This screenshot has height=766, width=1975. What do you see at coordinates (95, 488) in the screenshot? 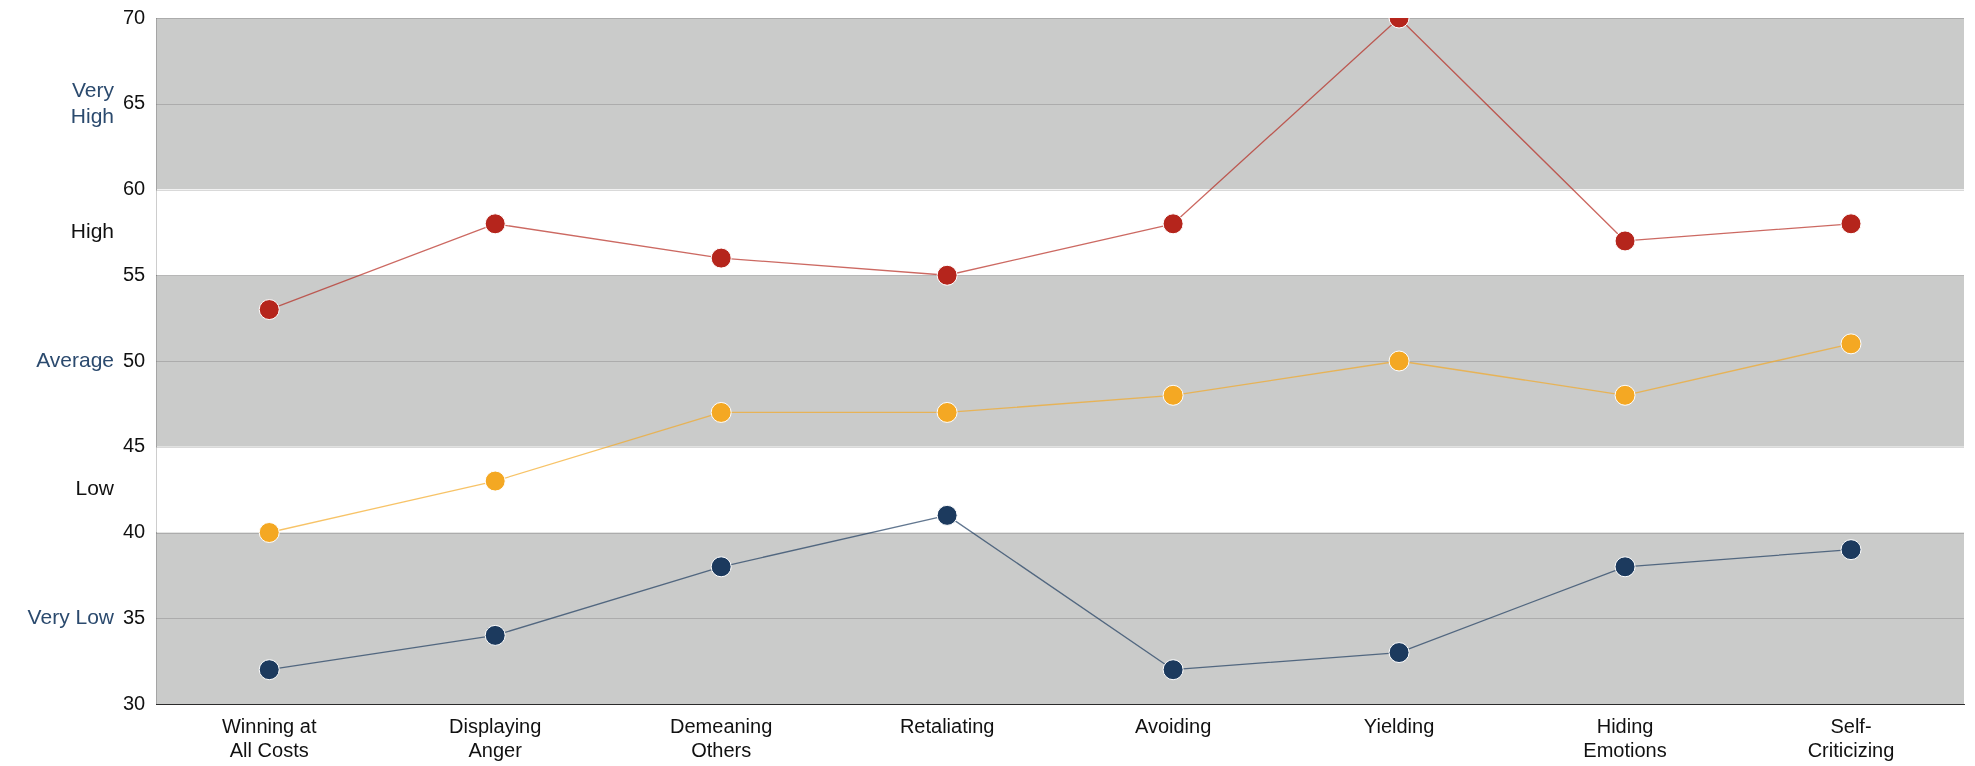
I see `band-label: Low` at bounding box center [95, 488].